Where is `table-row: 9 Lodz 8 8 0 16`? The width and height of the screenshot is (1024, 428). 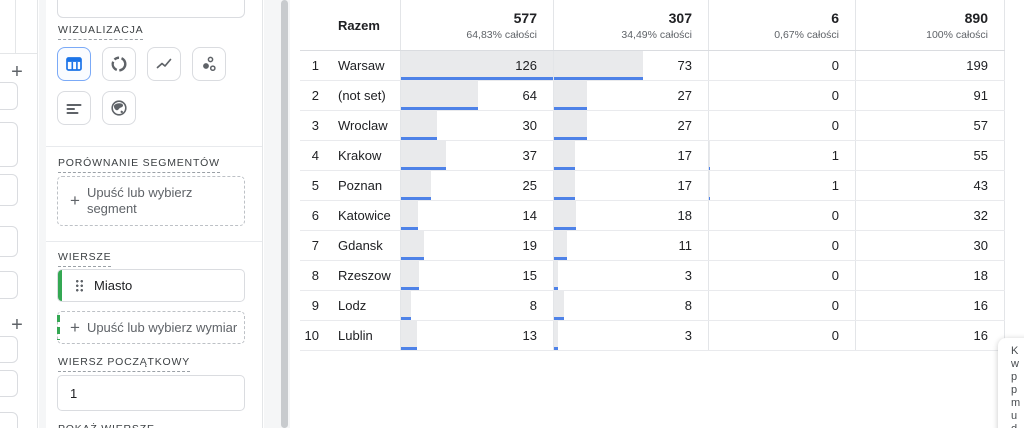
table-row: 9 Lodz 8 8 0 16 is located at coordinates (652, 306).